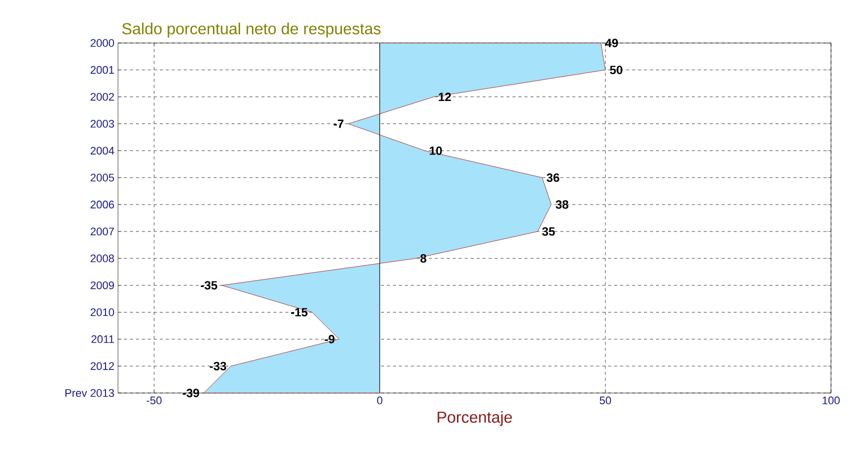 Image resolution: width=848 pixels, height=461 pixels. Describe the element at coordinates (154, 400) in the screenshot. I see `x-tick-label: -50` at that location.